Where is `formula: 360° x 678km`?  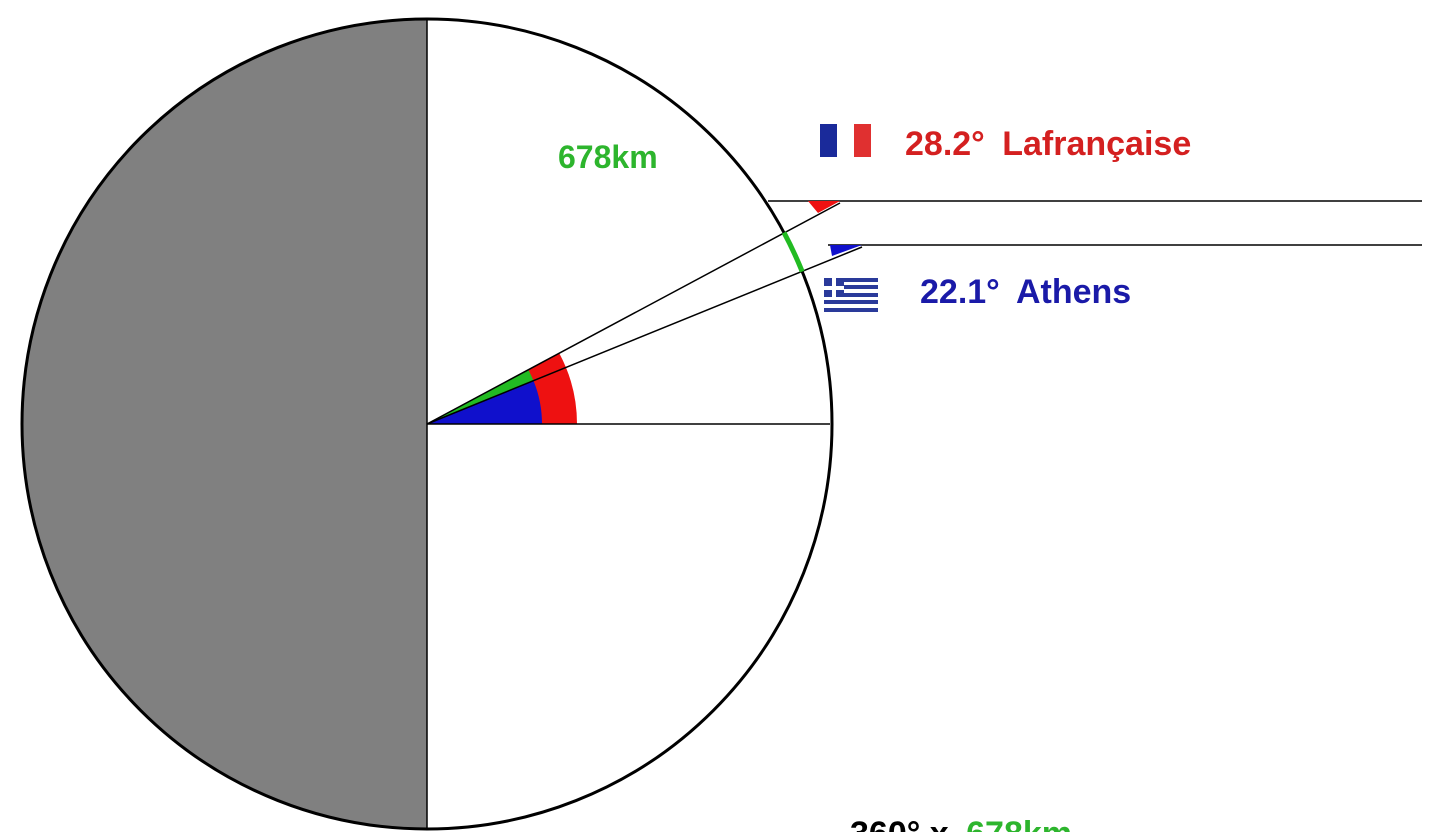 formula: 360° x 678km is located at coordinates (961, 823).